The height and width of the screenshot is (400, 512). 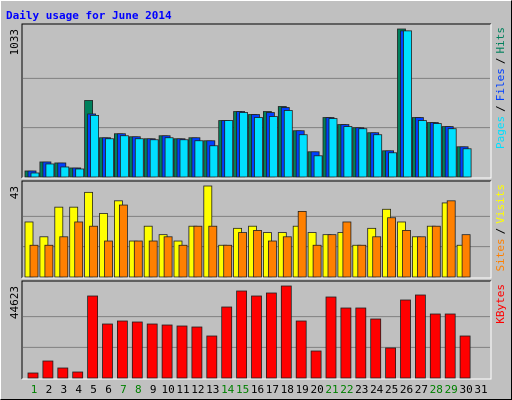 What do you see at coordinates (167, 389) in the screenshot?
I see `x-tick-label: 10` at bounding box center [167, 389].